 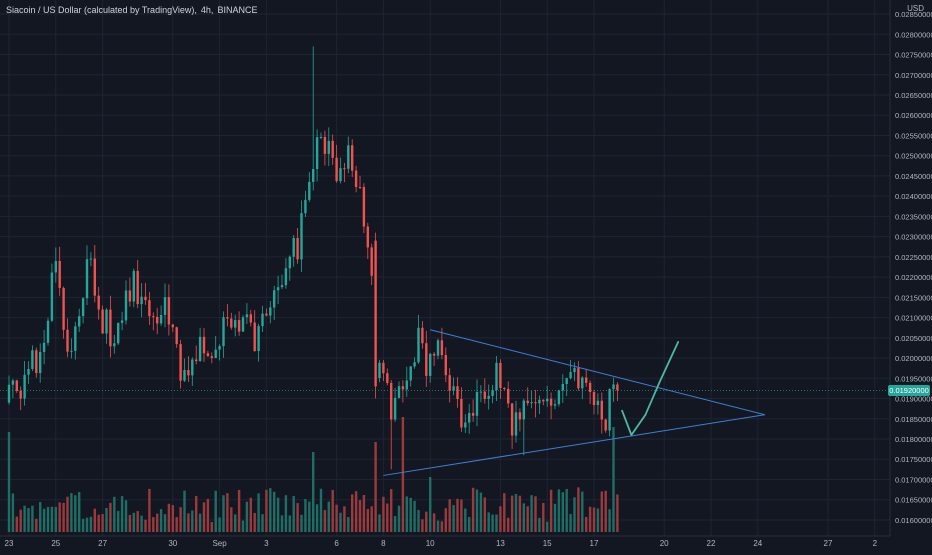 What do you see at coordinates (913, 479) in the screenshot?
I see `price-tick-label: 0.01700000` at bounding box center [913, 479].